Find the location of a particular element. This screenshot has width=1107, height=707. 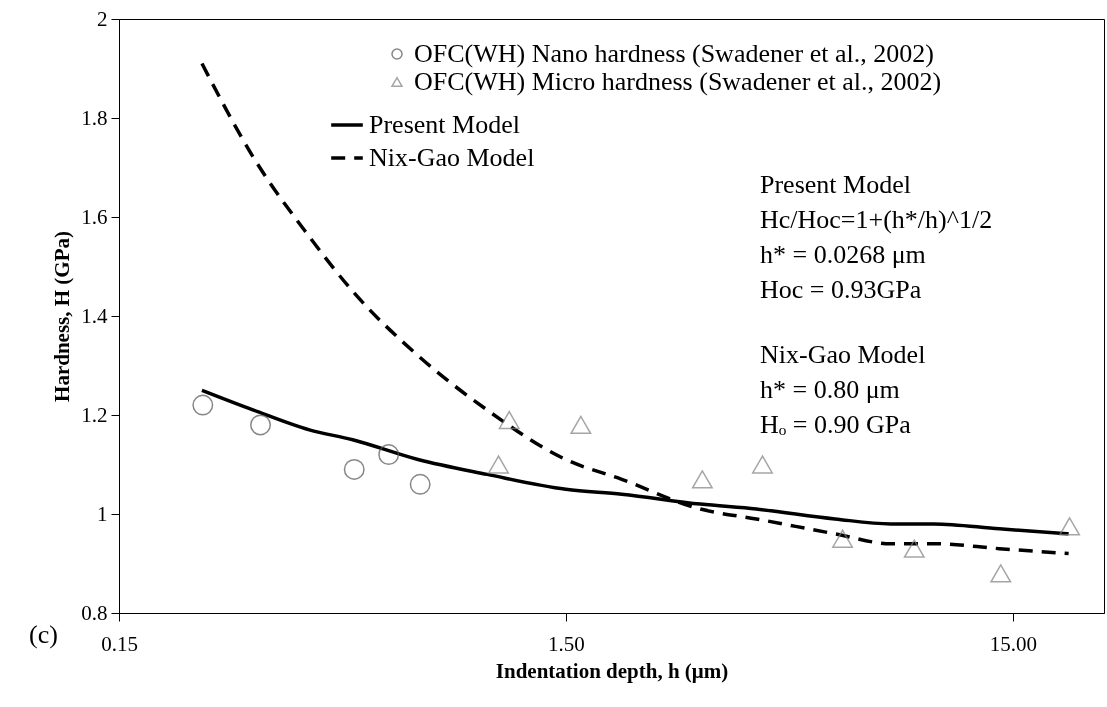

x-tick-label: 15.00 is located at coordinates (1013, 643).